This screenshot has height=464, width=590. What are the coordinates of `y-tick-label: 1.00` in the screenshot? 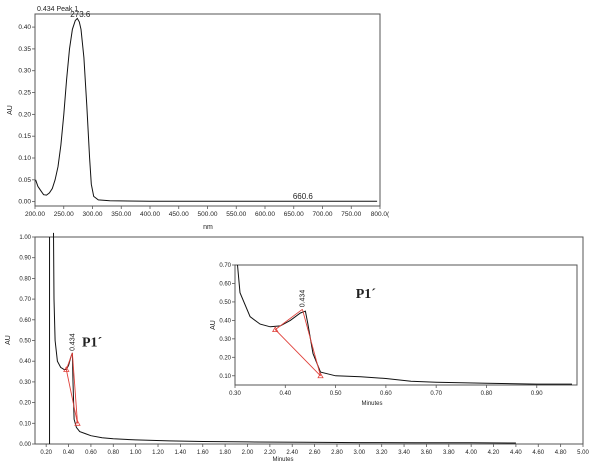 It's located at (25, 238).